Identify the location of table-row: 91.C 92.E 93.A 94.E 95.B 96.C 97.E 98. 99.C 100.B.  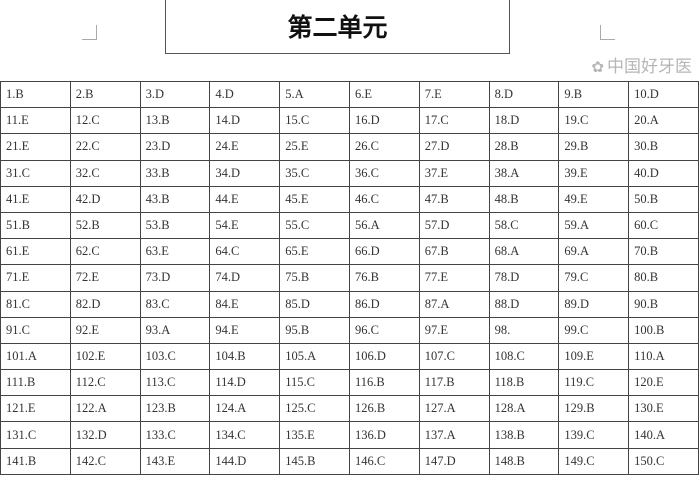
(349, 330).